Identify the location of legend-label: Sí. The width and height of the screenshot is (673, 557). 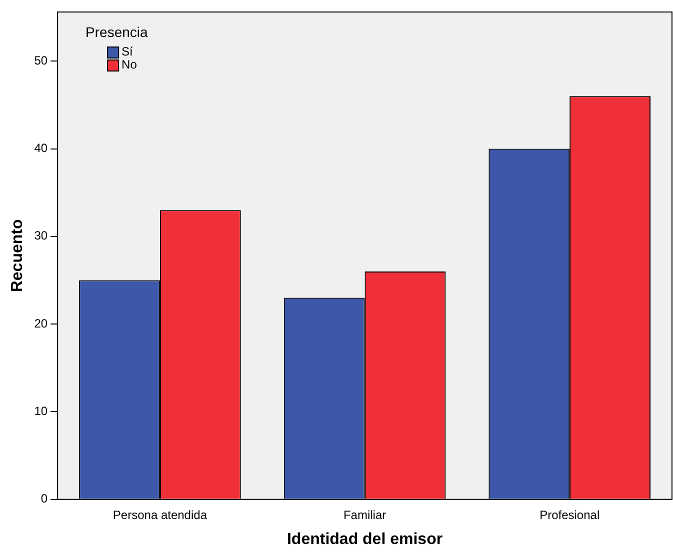
(128, 51).